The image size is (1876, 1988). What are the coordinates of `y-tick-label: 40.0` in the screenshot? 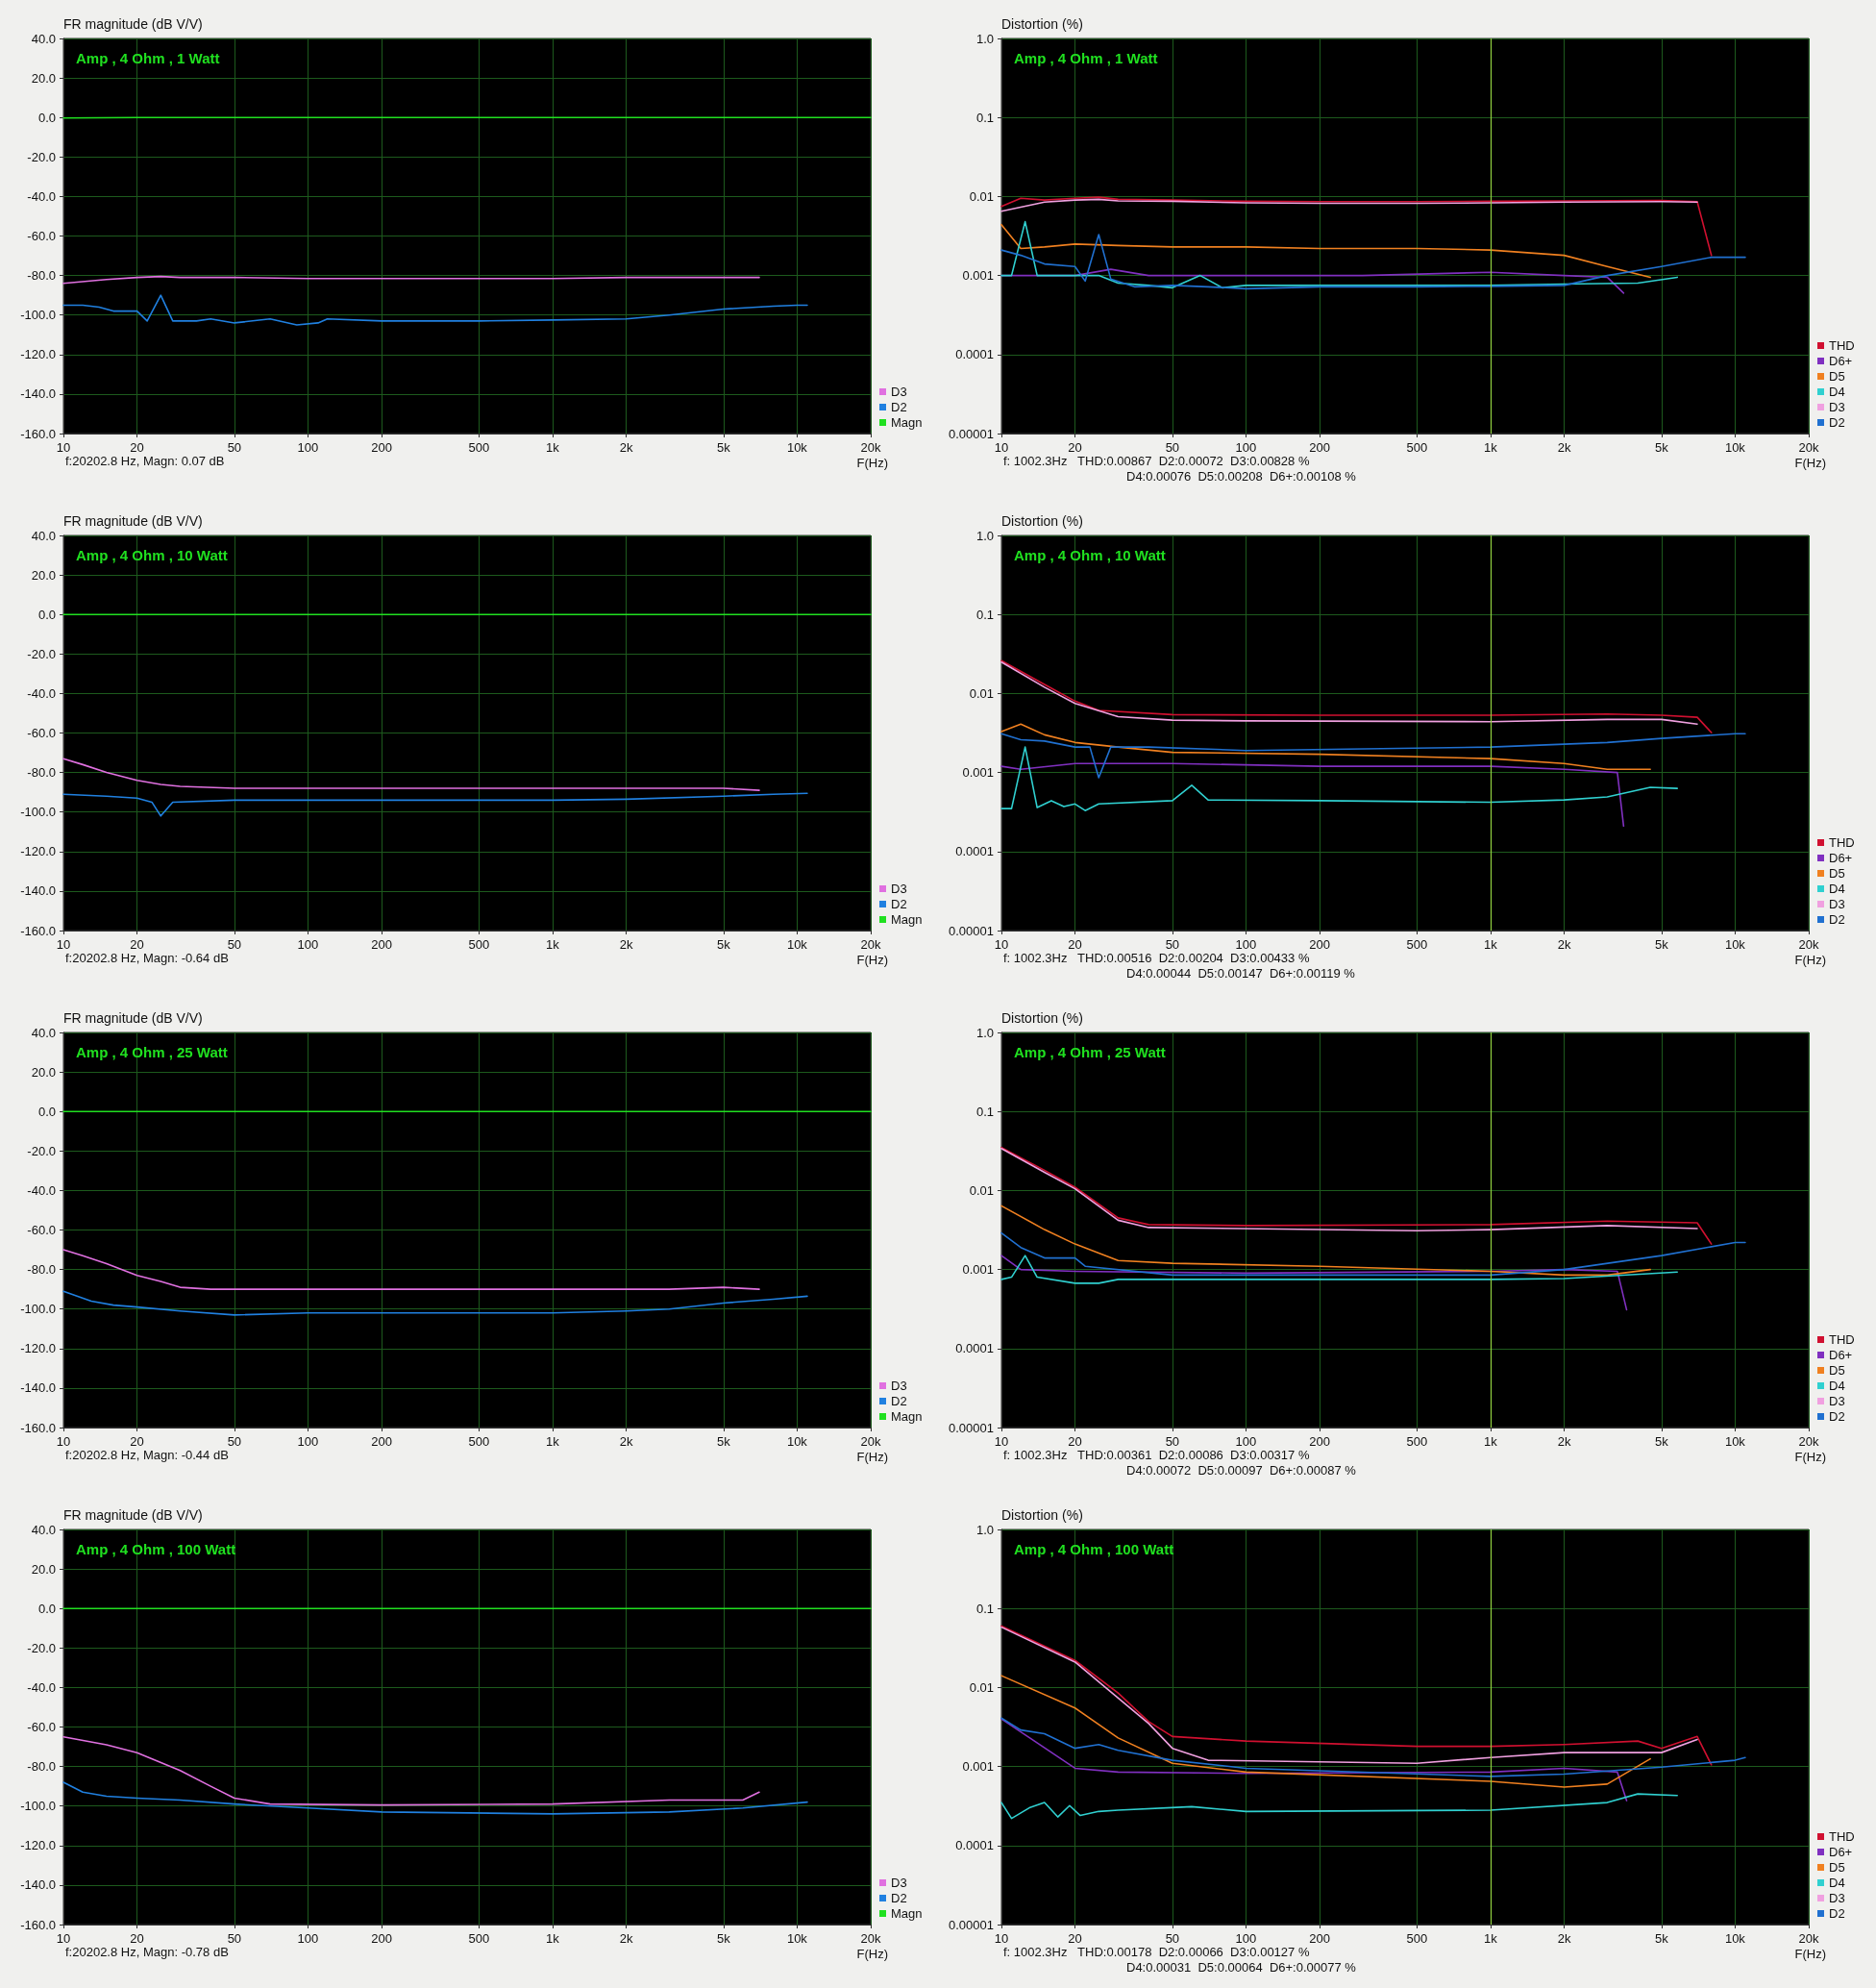 It's located at (43, 38).